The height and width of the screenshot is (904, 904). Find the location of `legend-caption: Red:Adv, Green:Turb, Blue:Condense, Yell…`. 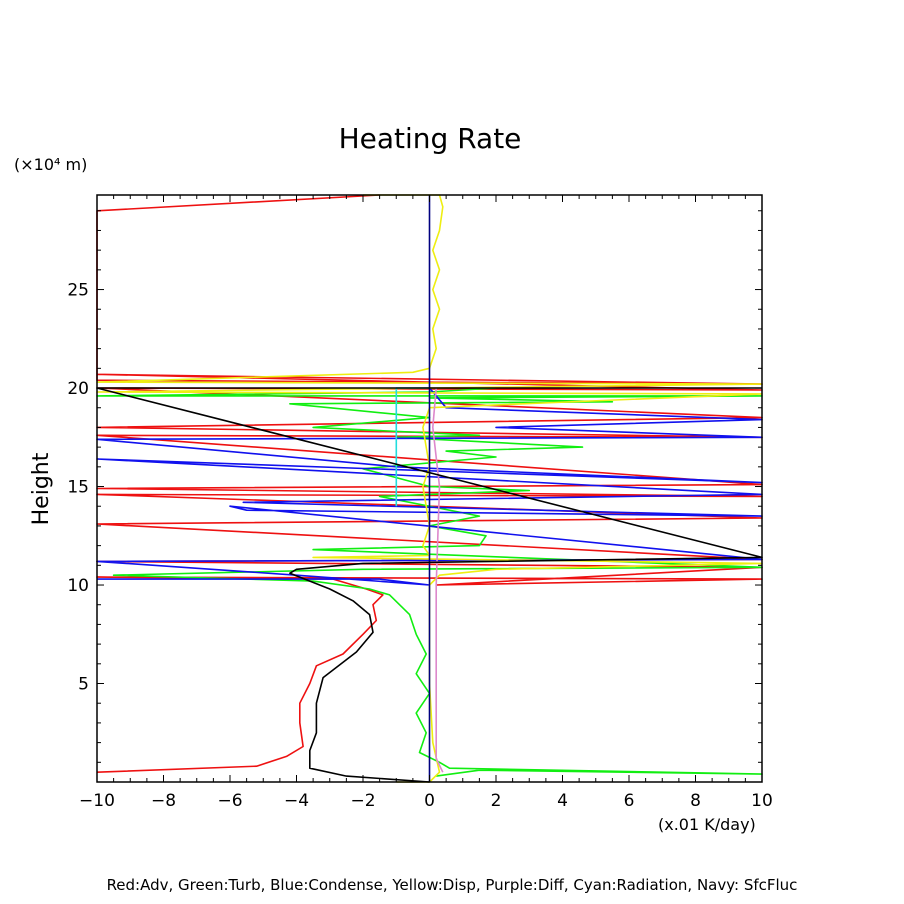

legend-caption: Red:Adv, Green:Turb, Blue:Condense, Yell… is located at coordinates (452, 885).